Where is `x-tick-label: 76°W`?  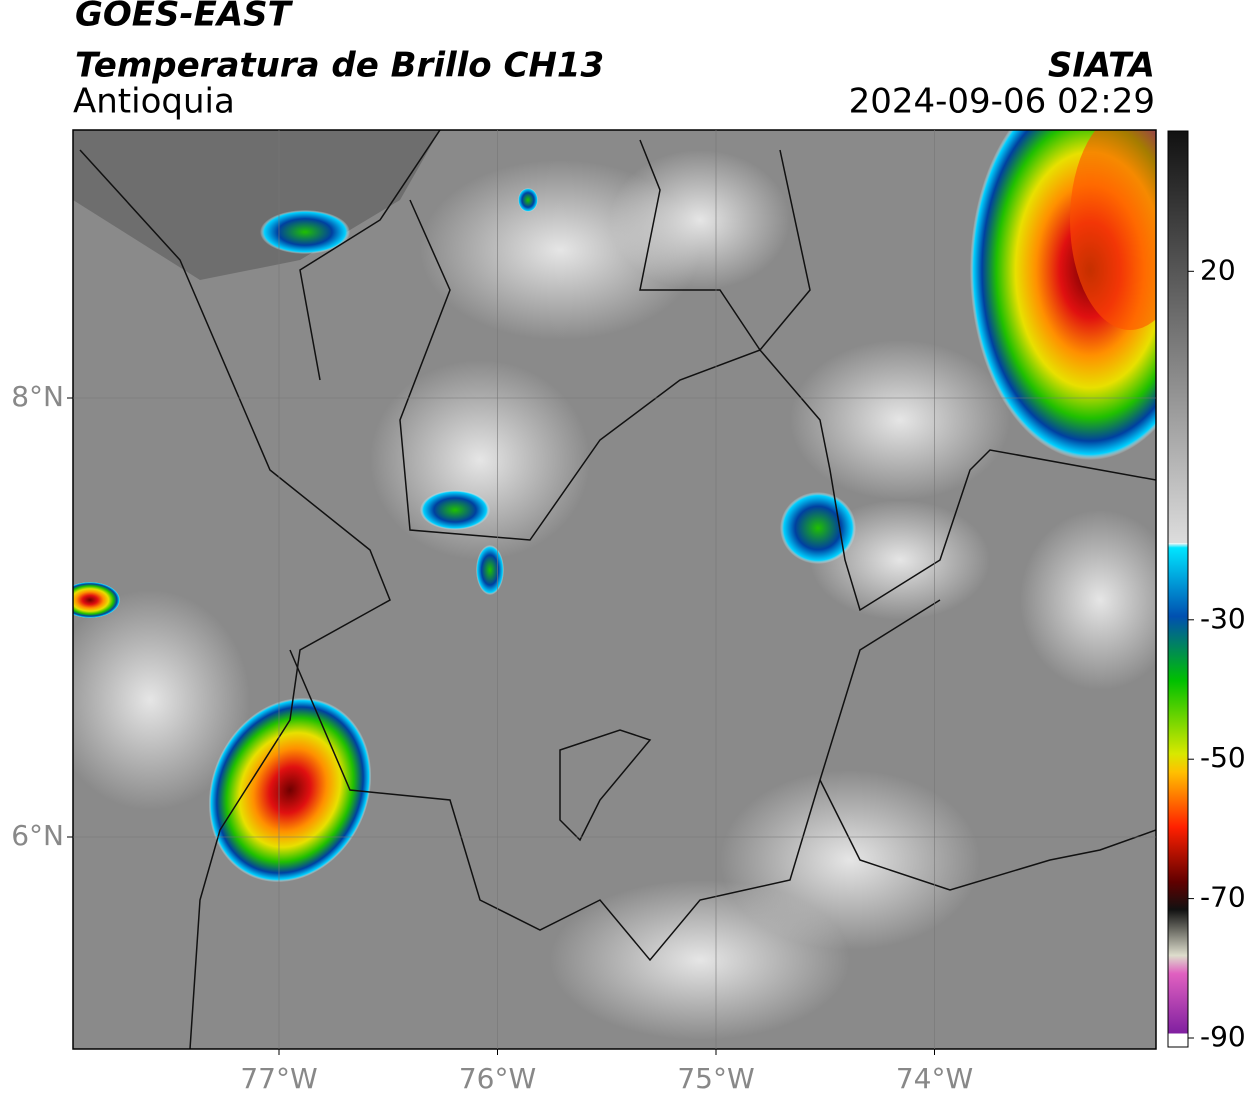 x-tick-label: 76°W is located at coordinates (497, 1078).